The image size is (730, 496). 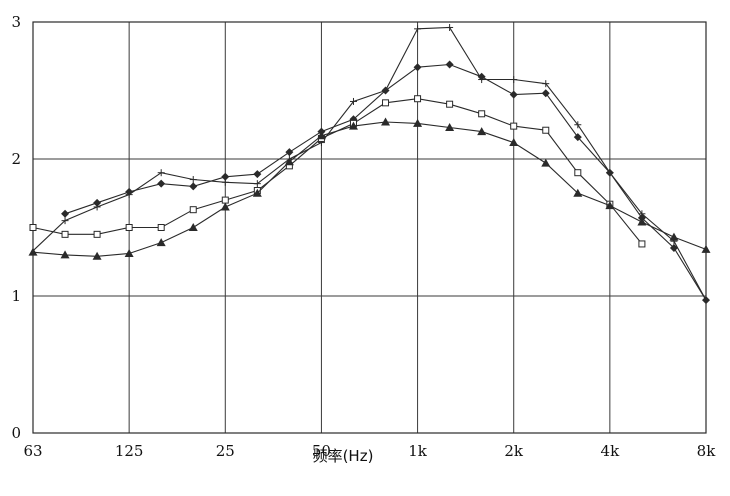 I want to click on y-tick-label: 1, so click(x=16, y=296).